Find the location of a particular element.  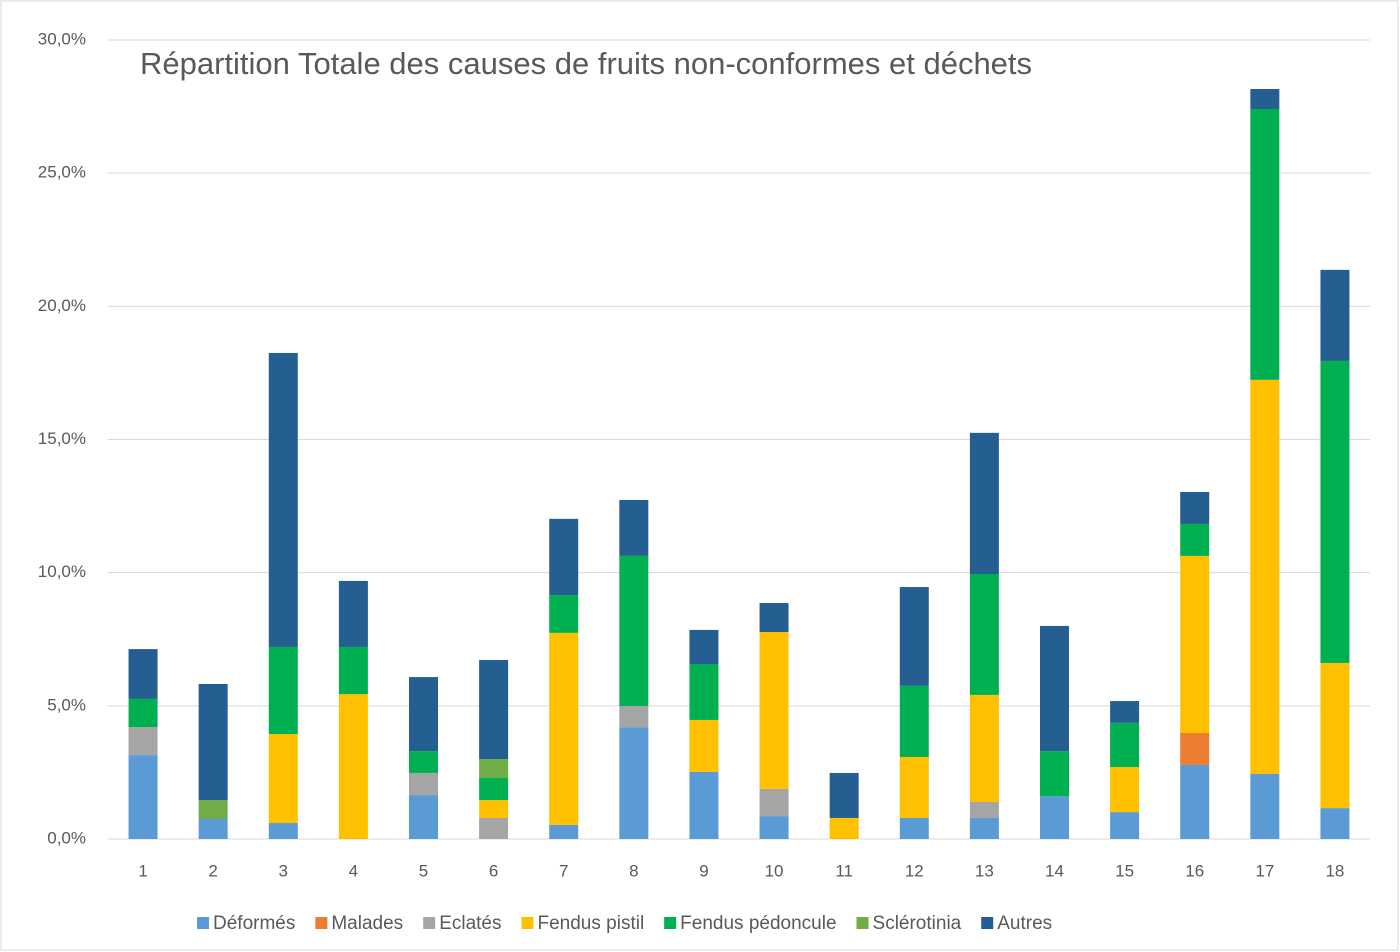

x-tick-label: 14 is located at coordinates (1054, 870).